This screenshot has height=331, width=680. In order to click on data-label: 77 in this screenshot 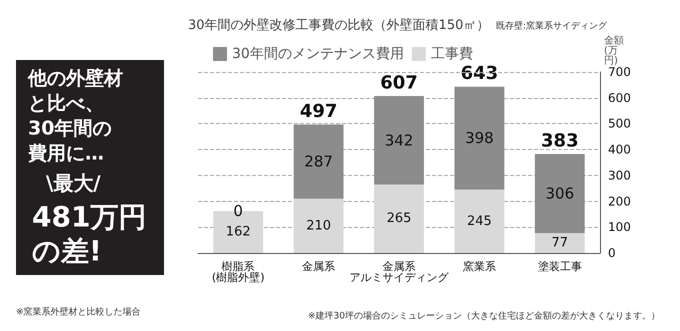, I will do `click(560, 243)`.